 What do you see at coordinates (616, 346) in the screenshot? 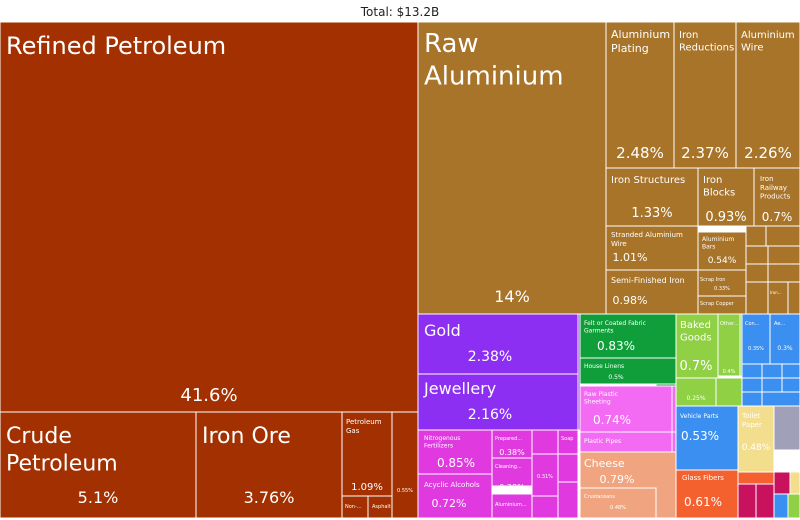
I see `value-felt-or-coated-fabric-garments: 0.83%` at bounding box center [616, 346].